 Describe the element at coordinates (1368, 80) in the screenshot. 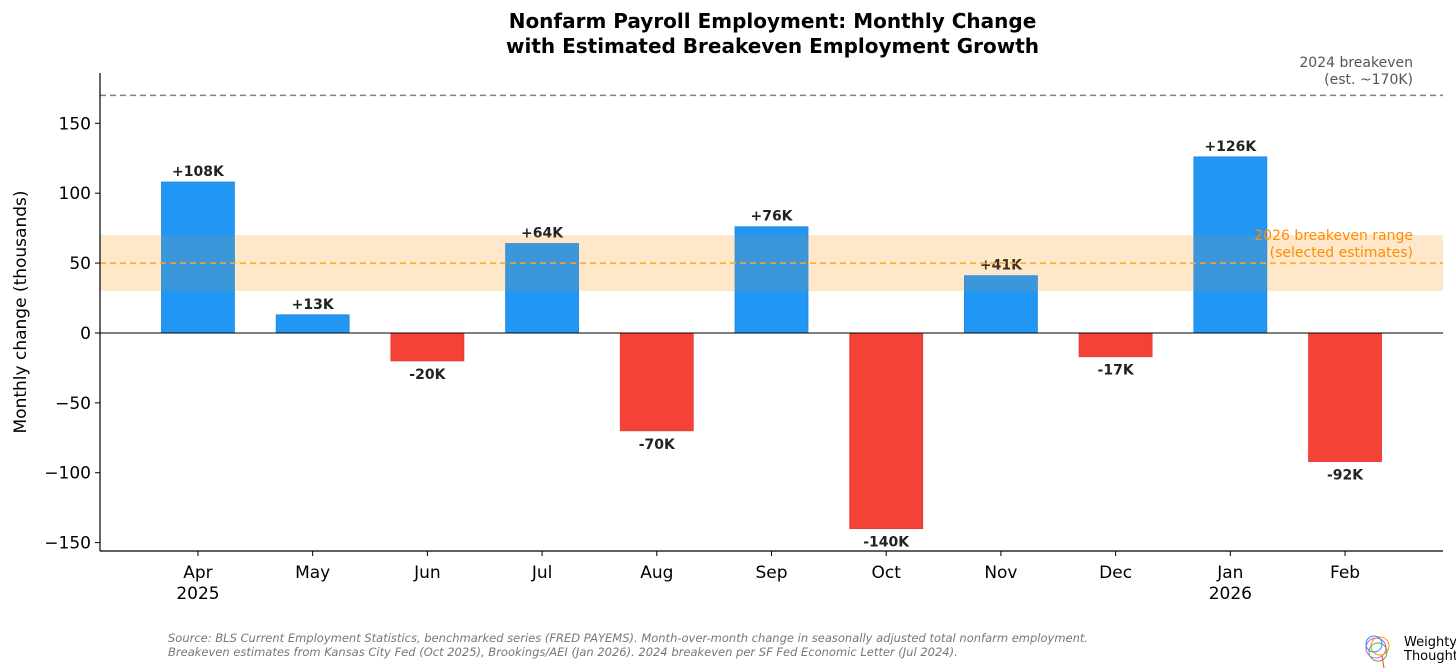

I see `breakeven-2024-label-1: (est. ~170K)` at that location.